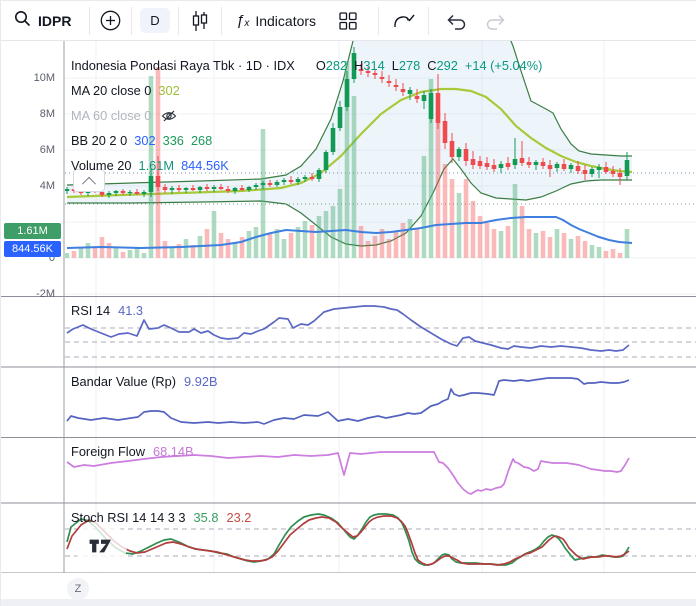 Image resolution: width=696 pixels, height=606 pixels. What do you see at coordinates (111, 90) in the screenshot?
I see `legend-row-name: MA 20 close 0` at bounding box center [111, 90].